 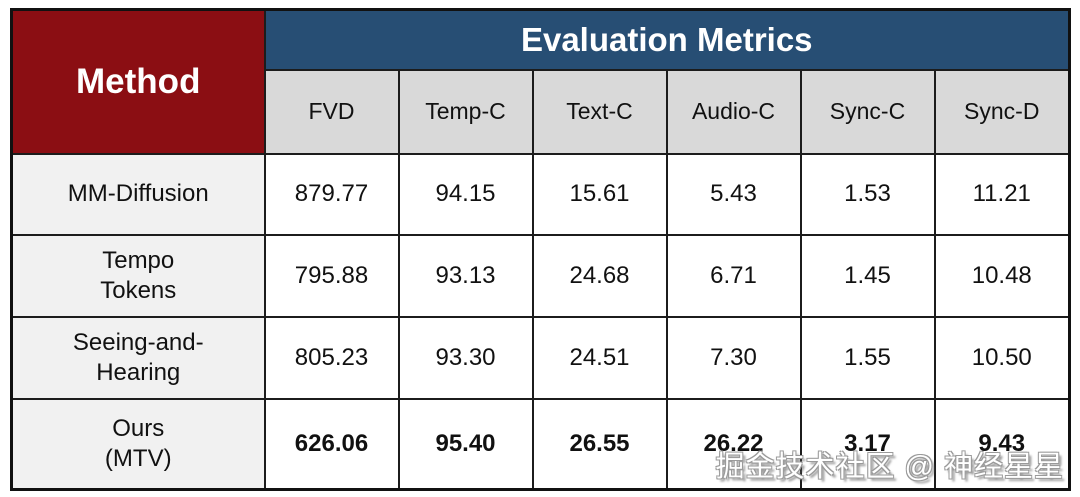 What do you see at coordinates (733, 194) in the screenshot?
I see `metric-value: 5.43` at bounding box center [733, 194].